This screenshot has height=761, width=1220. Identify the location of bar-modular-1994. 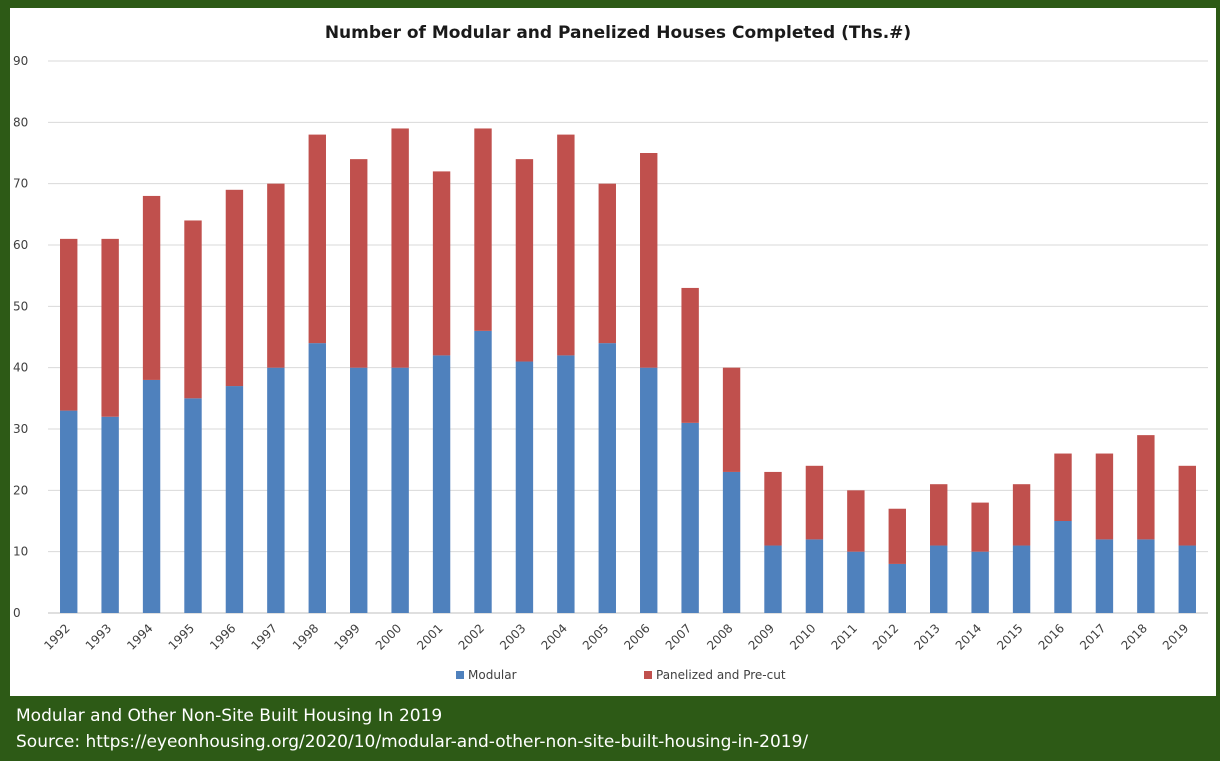
(151, 496).